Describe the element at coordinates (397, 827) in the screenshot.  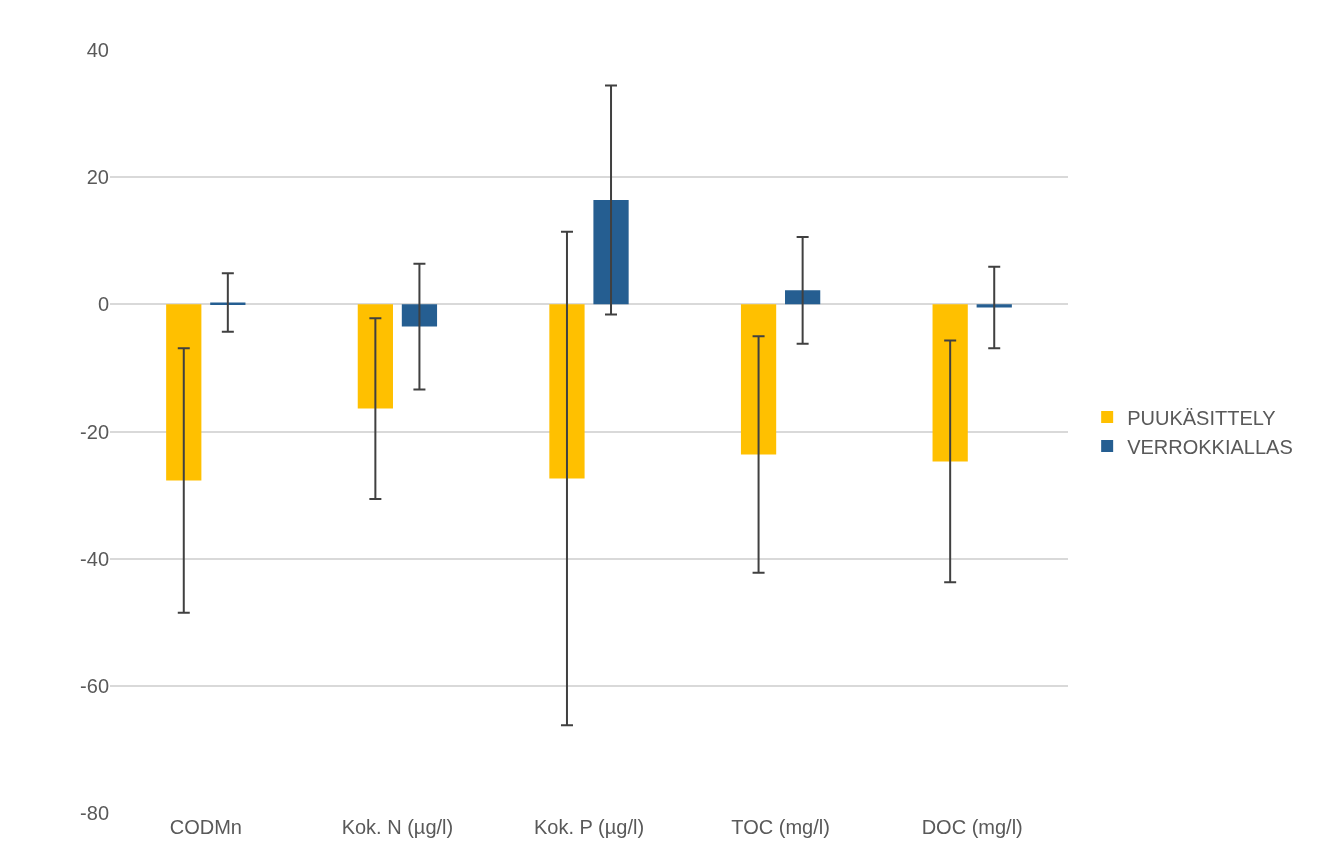
I see `x-tick-label: Kok. N (µg/l)` at that location.